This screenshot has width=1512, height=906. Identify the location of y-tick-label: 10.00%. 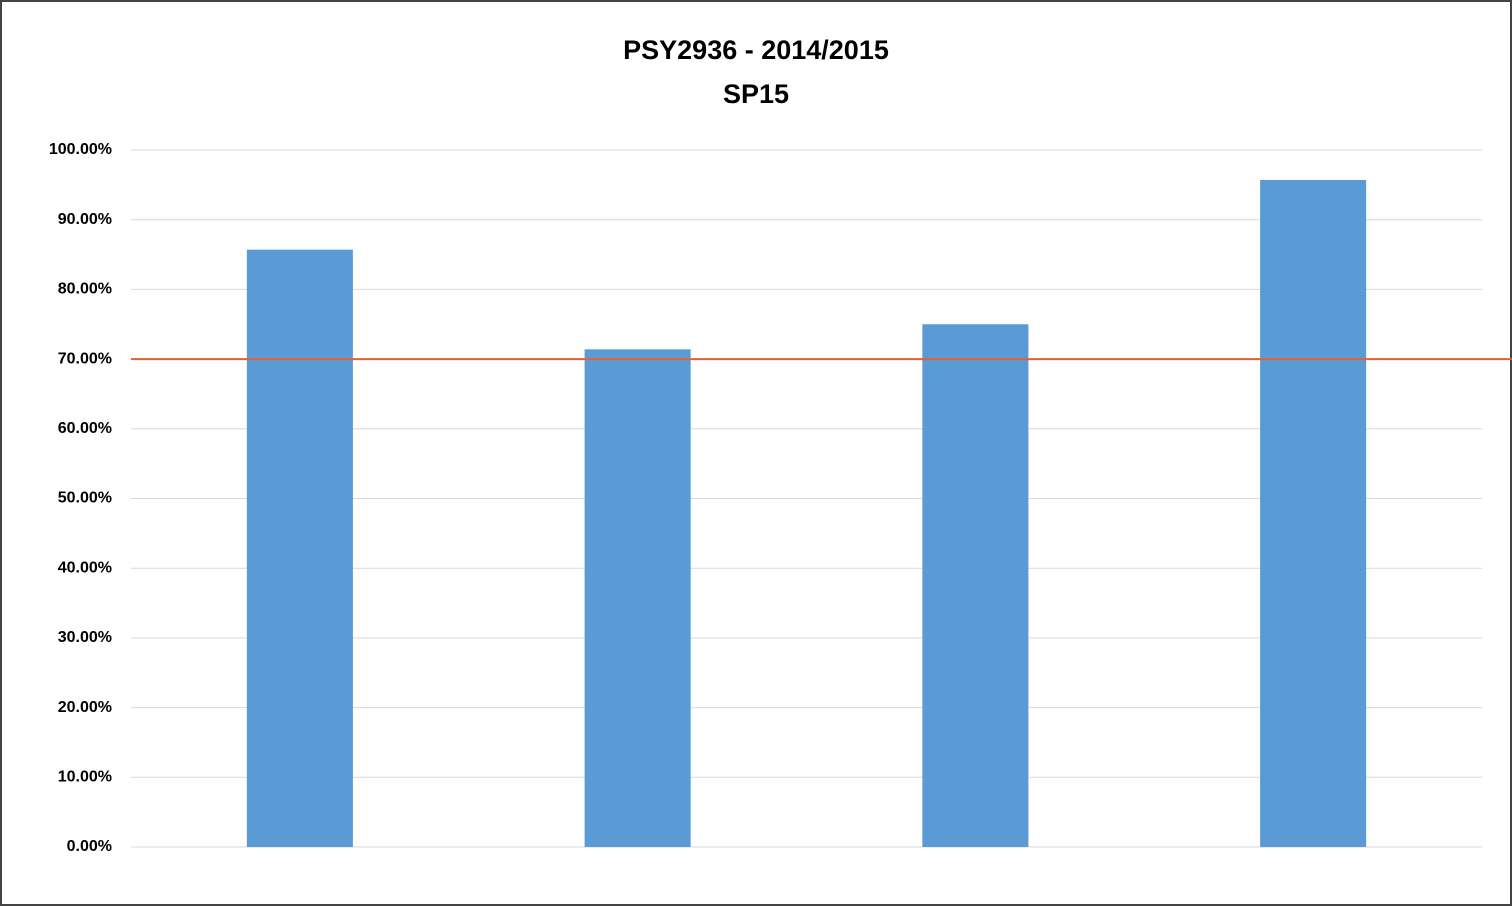
(85, 777).